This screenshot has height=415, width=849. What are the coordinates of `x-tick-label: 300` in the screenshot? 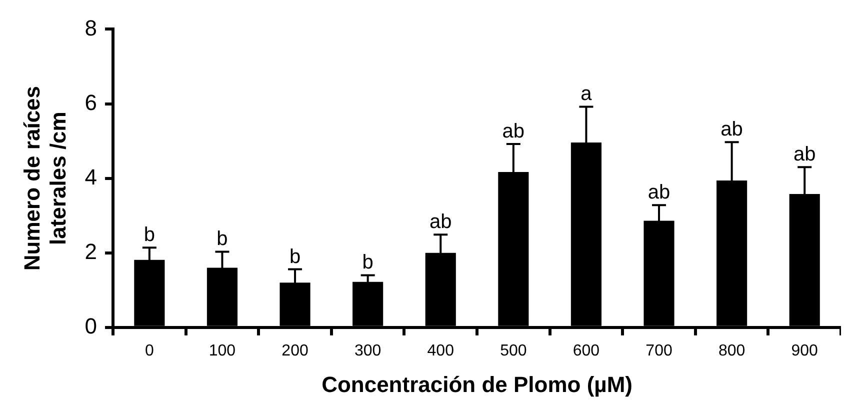 It's located at (368, 351).